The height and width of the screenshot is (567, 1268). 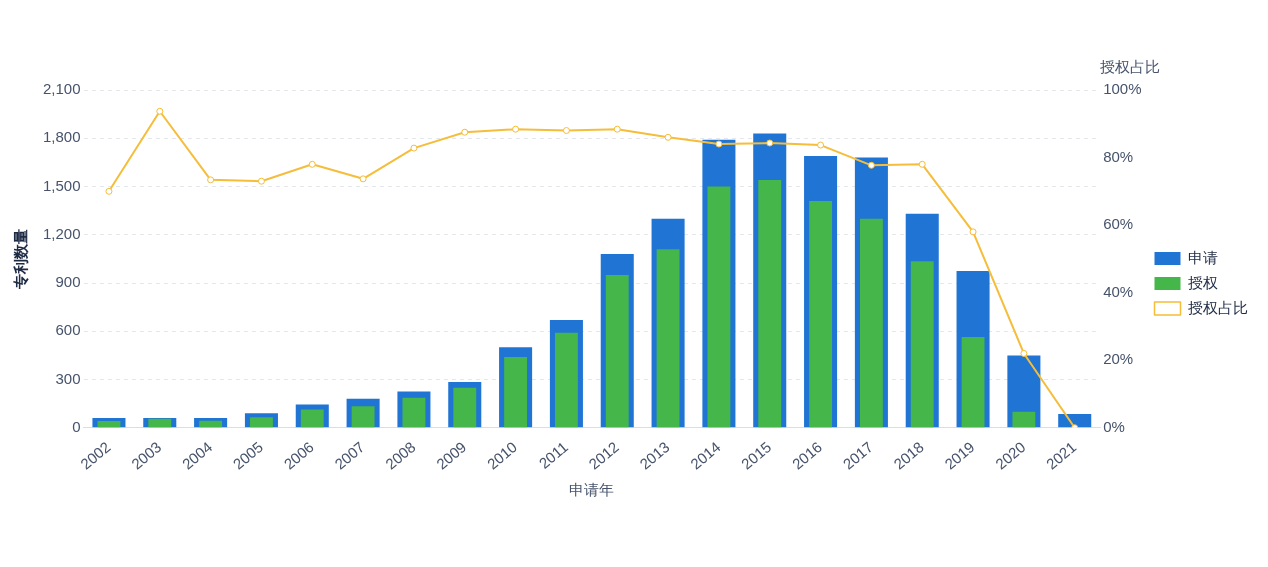 What do you see at coordinates (61, 185) in the screenshot?
I see `y-tick-label: 1,500` at bounding box center [61, 185].